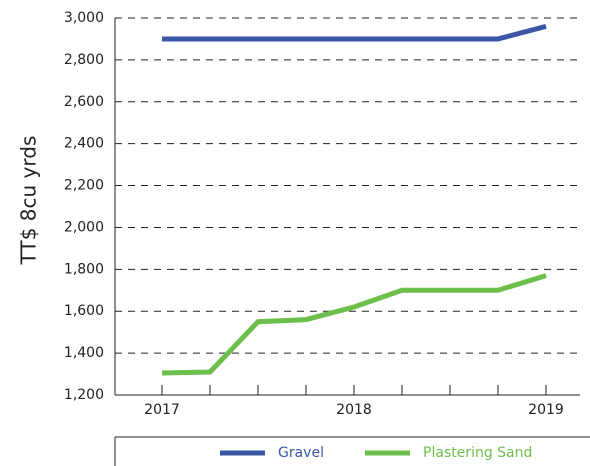  I want to click on y-tick-label: 1,600, so click(84, 311).